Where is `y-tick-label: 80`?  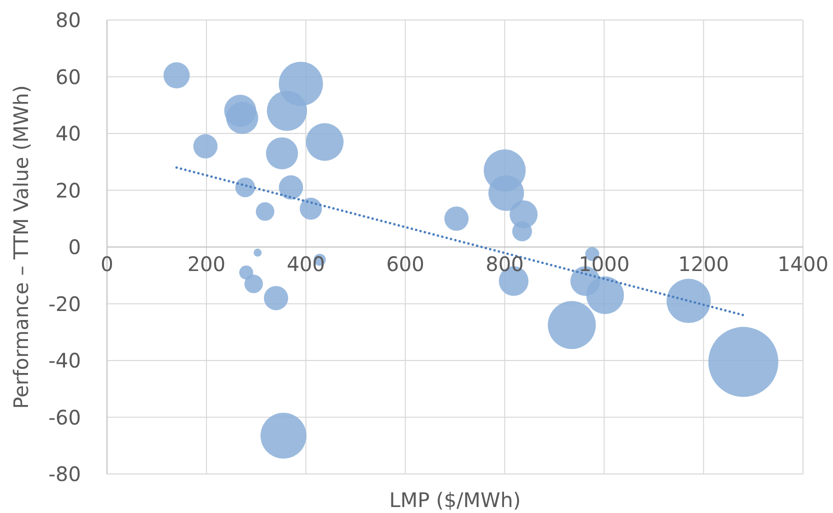
y-tick-label: 80 is located at coordinates (68, 20).